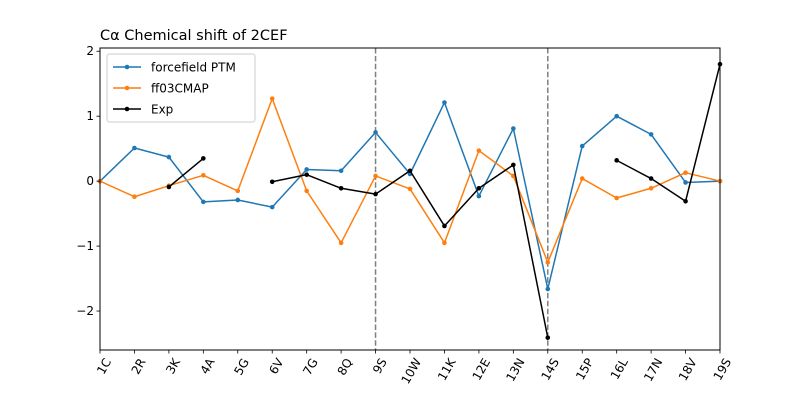 This screenshot has width=800, height=400. Describe the element at coordinates (104, 366) in the screenshot. I see `x-tick-label-1C: 1C` at that location.